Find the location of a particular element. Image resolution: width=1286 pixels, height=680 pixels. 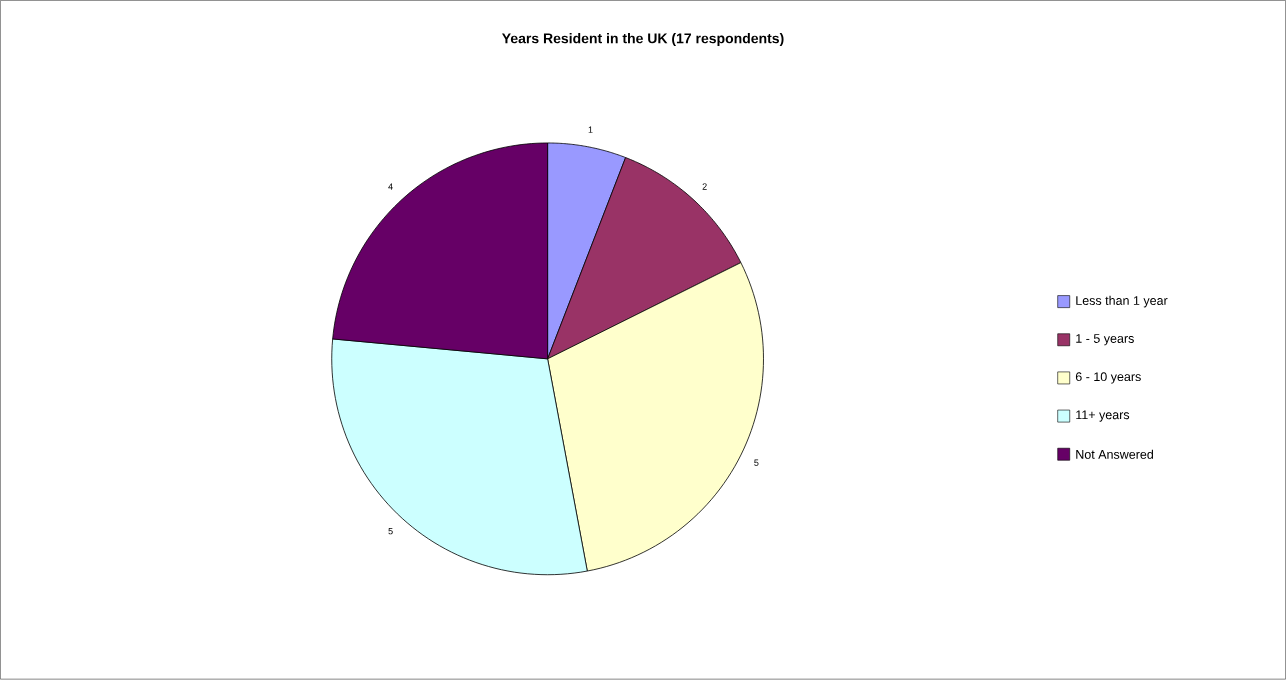

legend-label: 1 - 5 years is located at coordinates (1105, 340).